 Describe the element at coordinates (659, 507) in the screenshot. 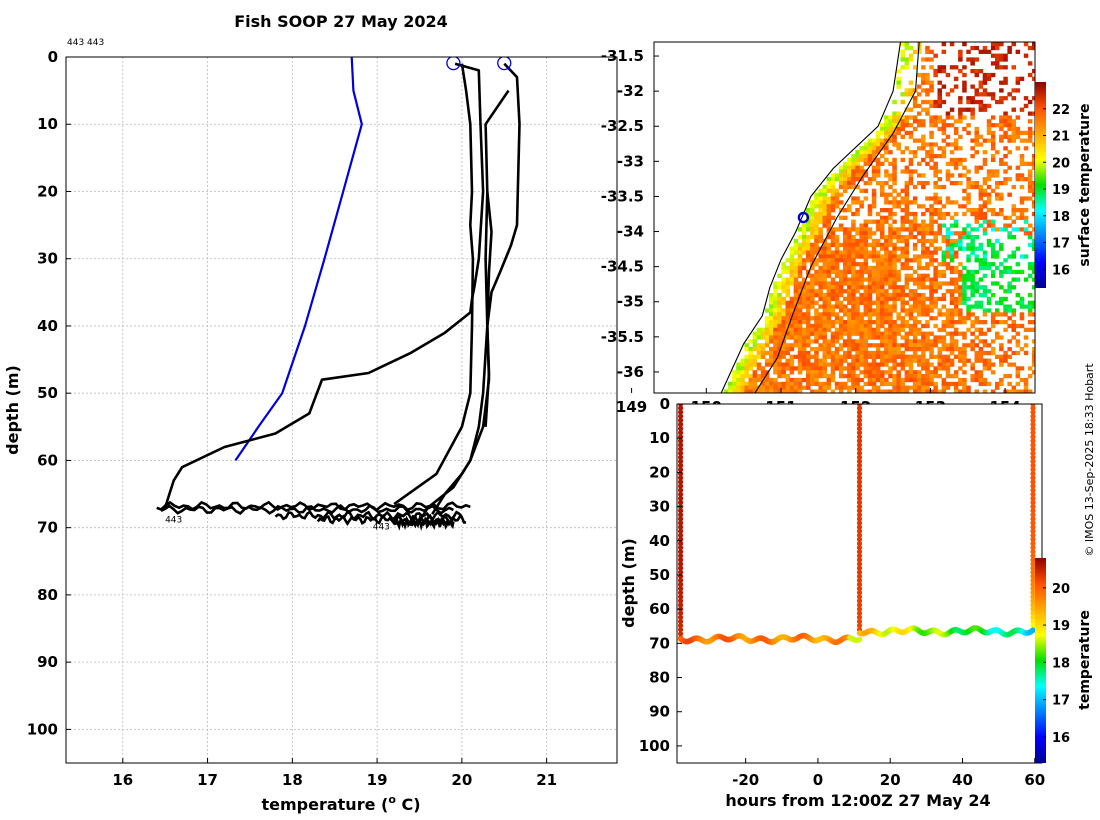

I see `timedepth-ytick-label: 30` at that location.